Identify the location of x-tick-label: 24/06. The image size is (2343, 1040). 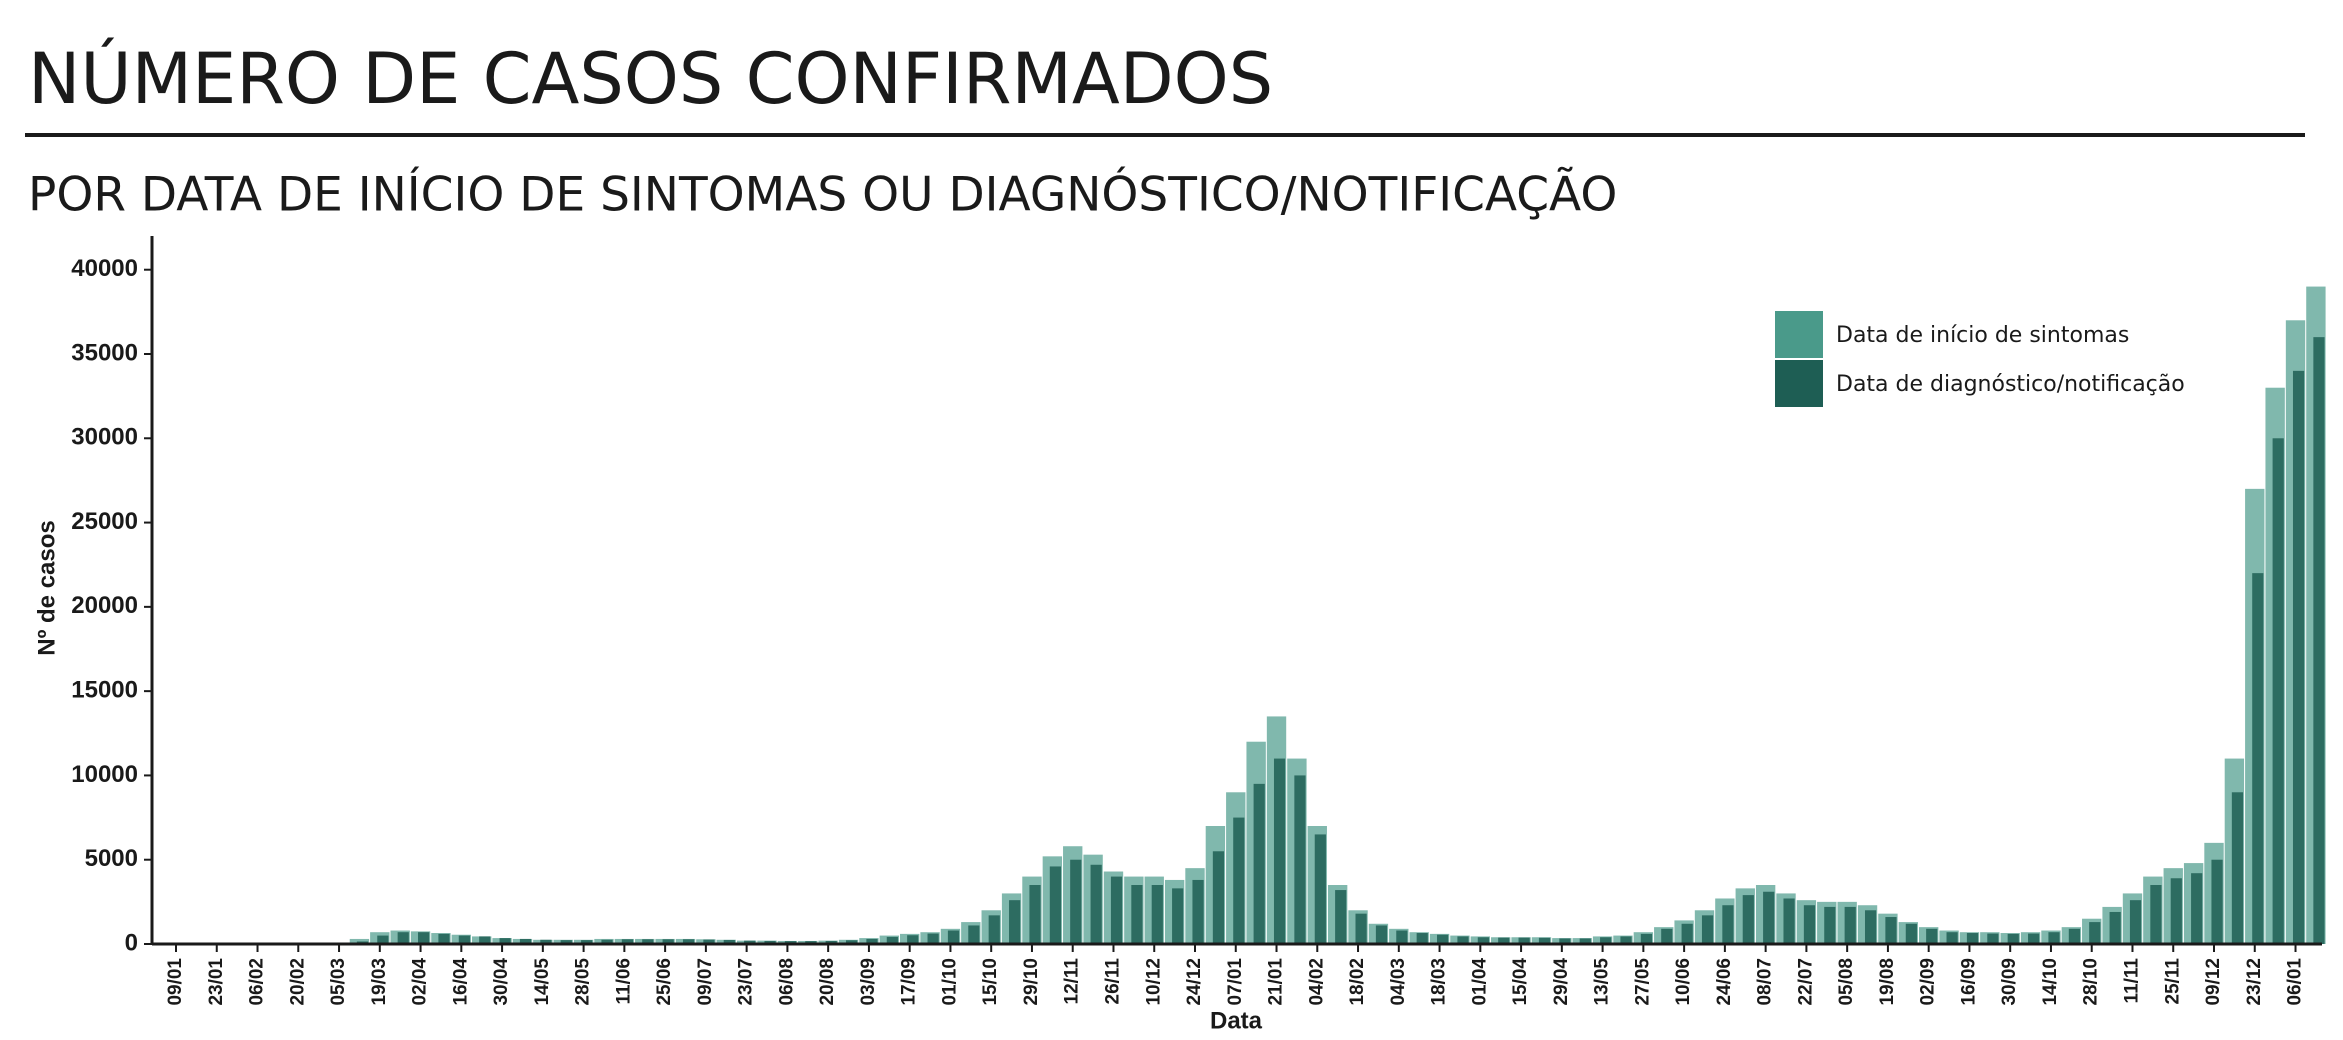
(1724, 982).